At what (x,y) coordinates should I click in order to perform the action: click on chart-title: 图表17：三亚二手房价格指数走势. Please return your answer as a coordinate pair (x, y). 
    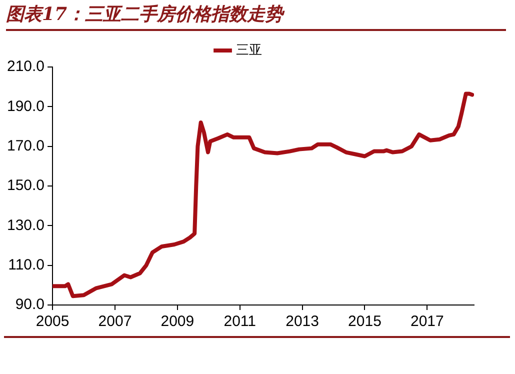
    Looking at the image, I should click on (256, 16).